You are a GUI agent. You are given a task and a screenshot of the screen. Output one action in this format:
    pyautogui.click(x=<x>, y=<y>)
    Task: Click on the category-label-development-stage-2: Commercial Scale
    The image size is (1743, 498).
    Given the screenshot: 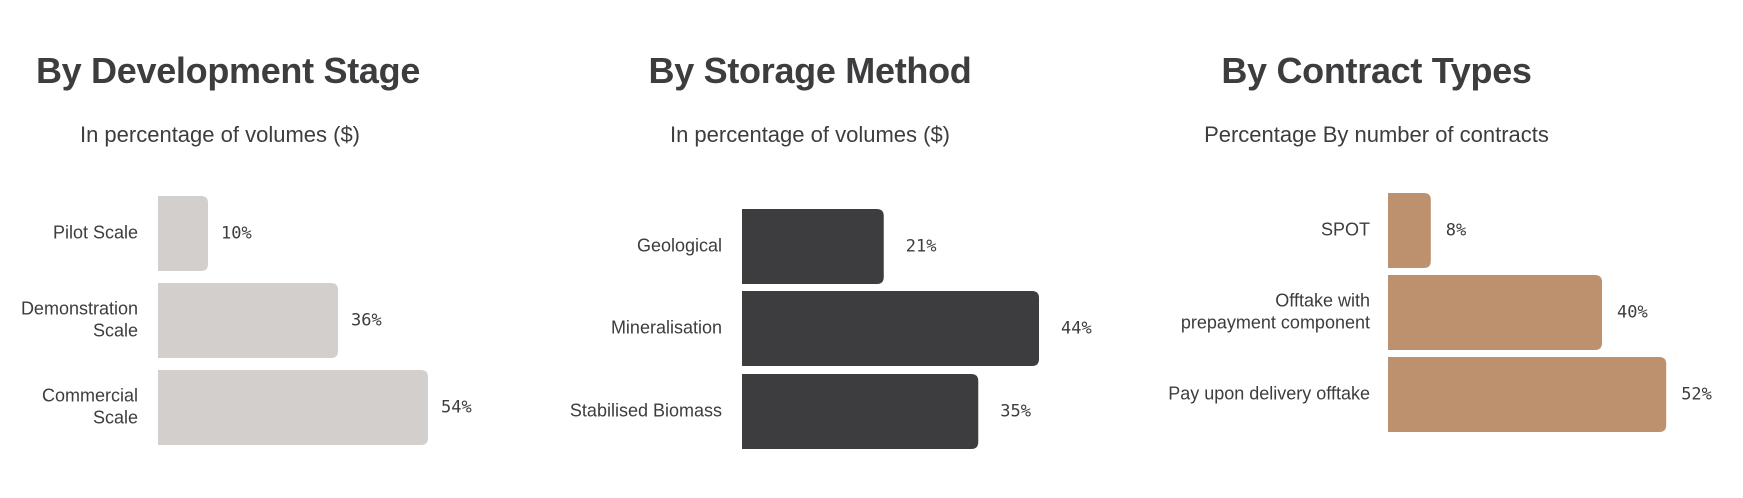 What is the action you would take?
    pyautogui.click(x=90, y=406)
    